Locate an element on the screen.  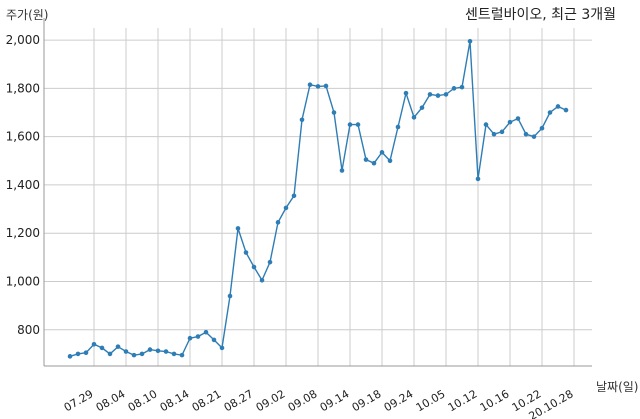
x-tick-label: 08.21 is located at coordinates (207, 400).